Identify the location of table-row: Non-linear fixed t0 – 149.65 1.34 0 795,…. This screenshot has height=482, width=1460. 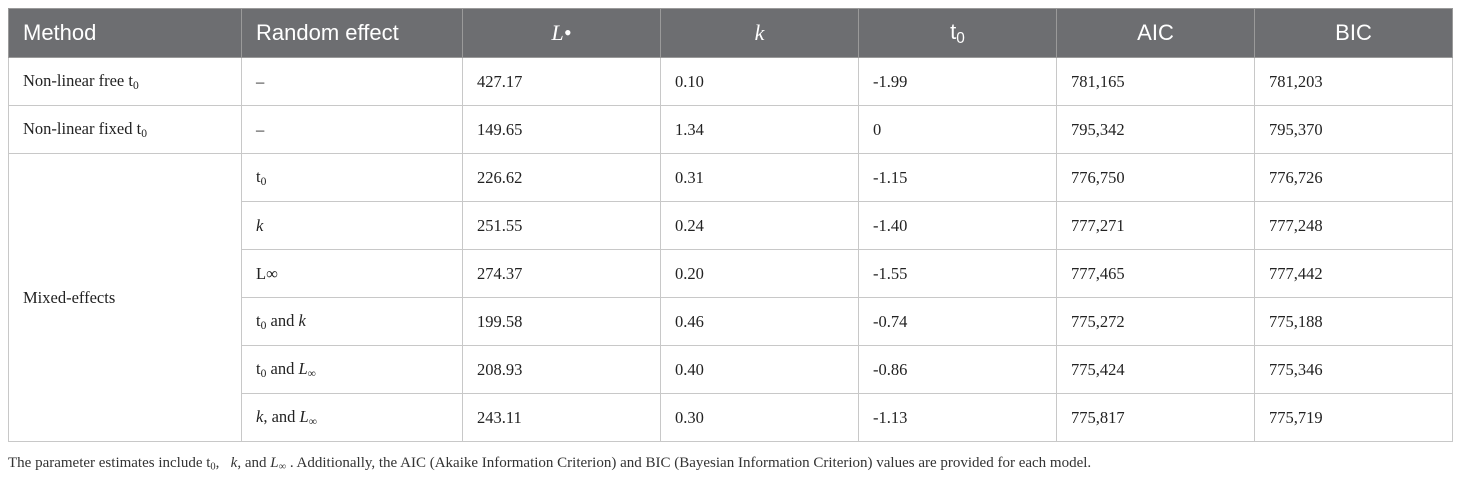
(730, 129).